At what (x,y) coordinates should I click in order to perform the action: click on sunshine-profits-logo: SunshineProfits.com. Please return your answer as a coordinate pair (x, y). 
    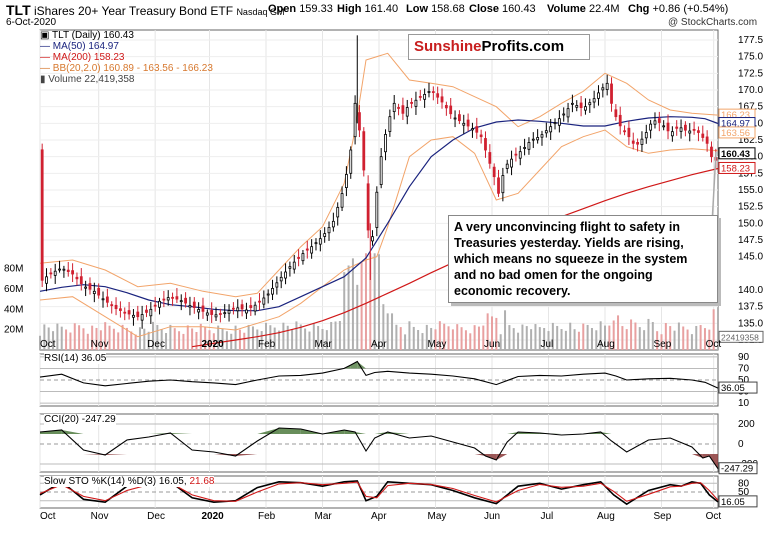
    Looking at the image, I should click on (499, 47).